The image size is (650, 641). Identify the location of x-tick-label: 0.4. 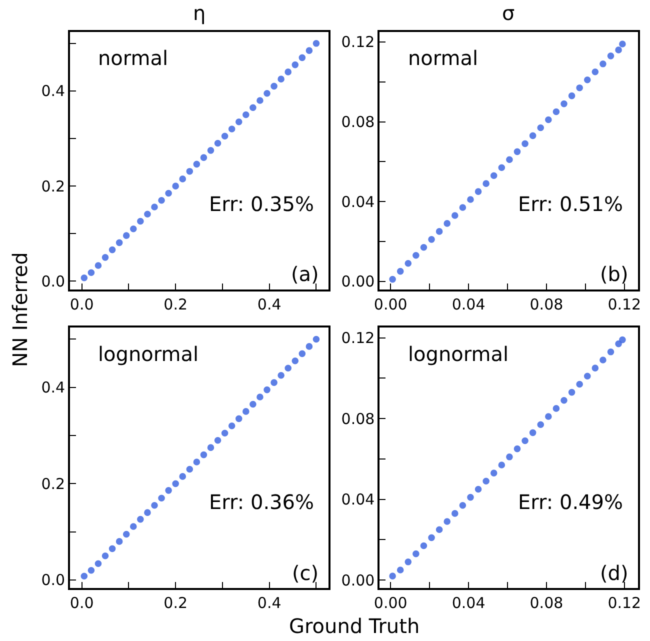
(269, 304).